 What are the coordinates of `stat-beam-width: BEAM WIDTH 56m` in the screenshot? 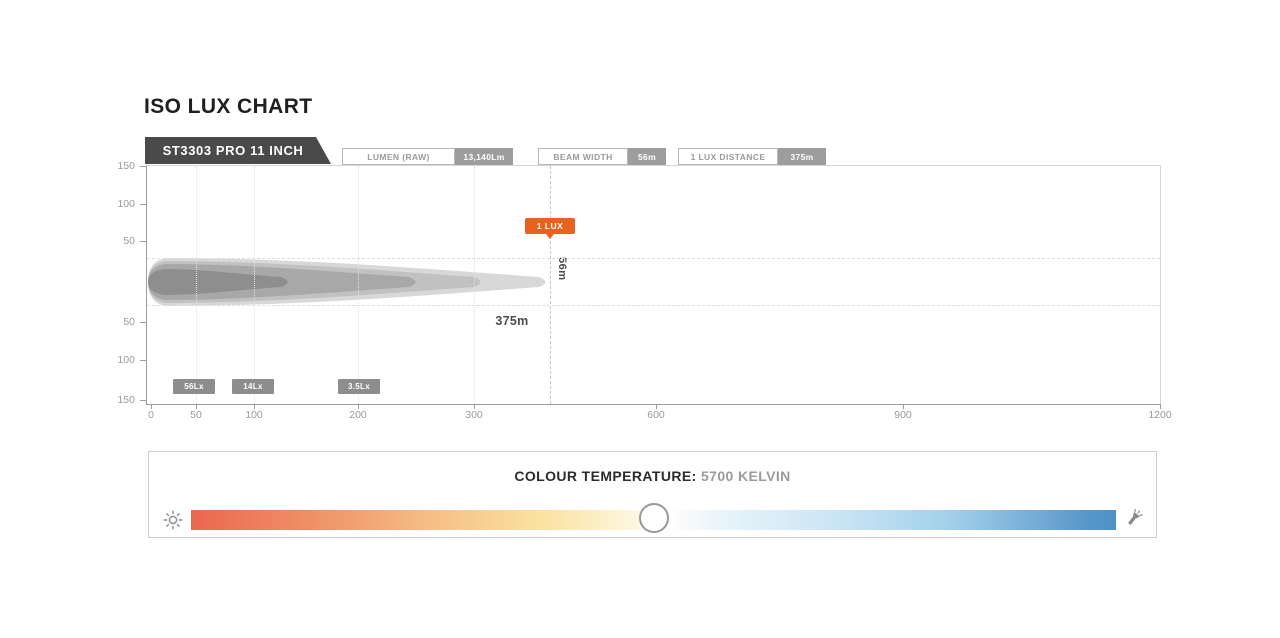 It's located at (602, 156).